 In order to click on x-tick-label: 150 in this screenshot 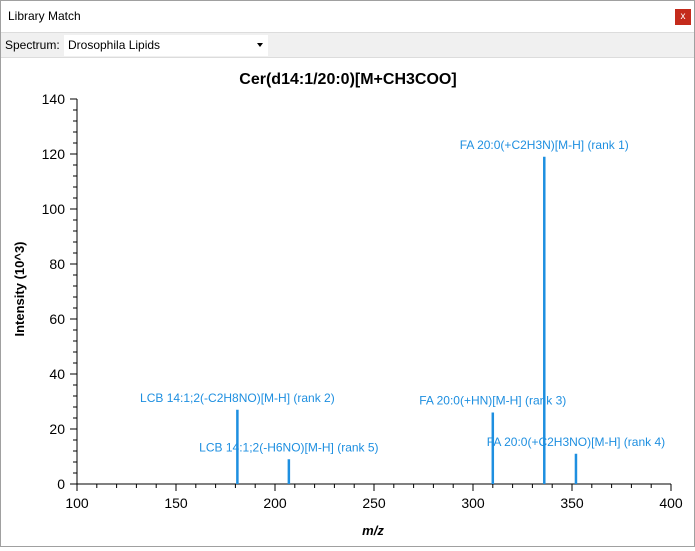, I will do `click(176, 503)`.